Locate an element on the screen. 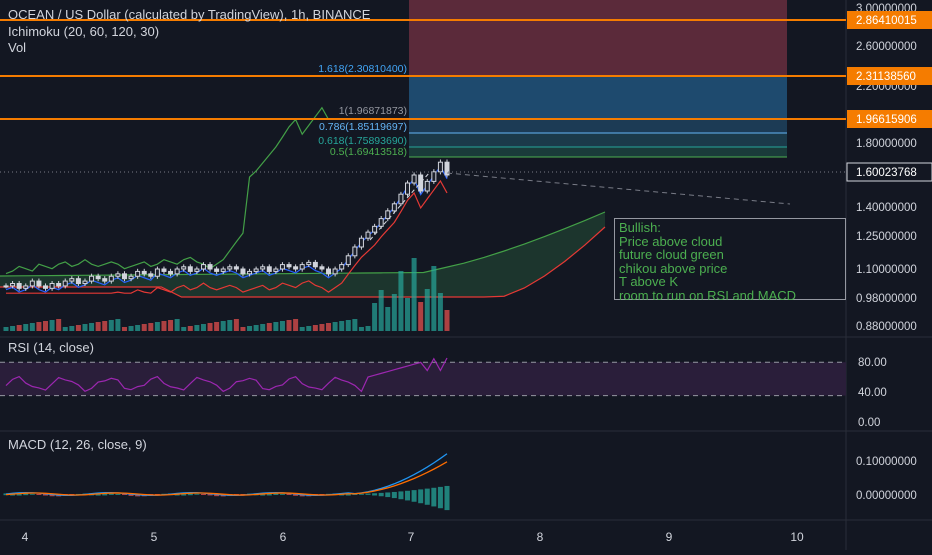 The width and height of the screenshot is (932, 555). signal-line is located at coordinates (226, 478).